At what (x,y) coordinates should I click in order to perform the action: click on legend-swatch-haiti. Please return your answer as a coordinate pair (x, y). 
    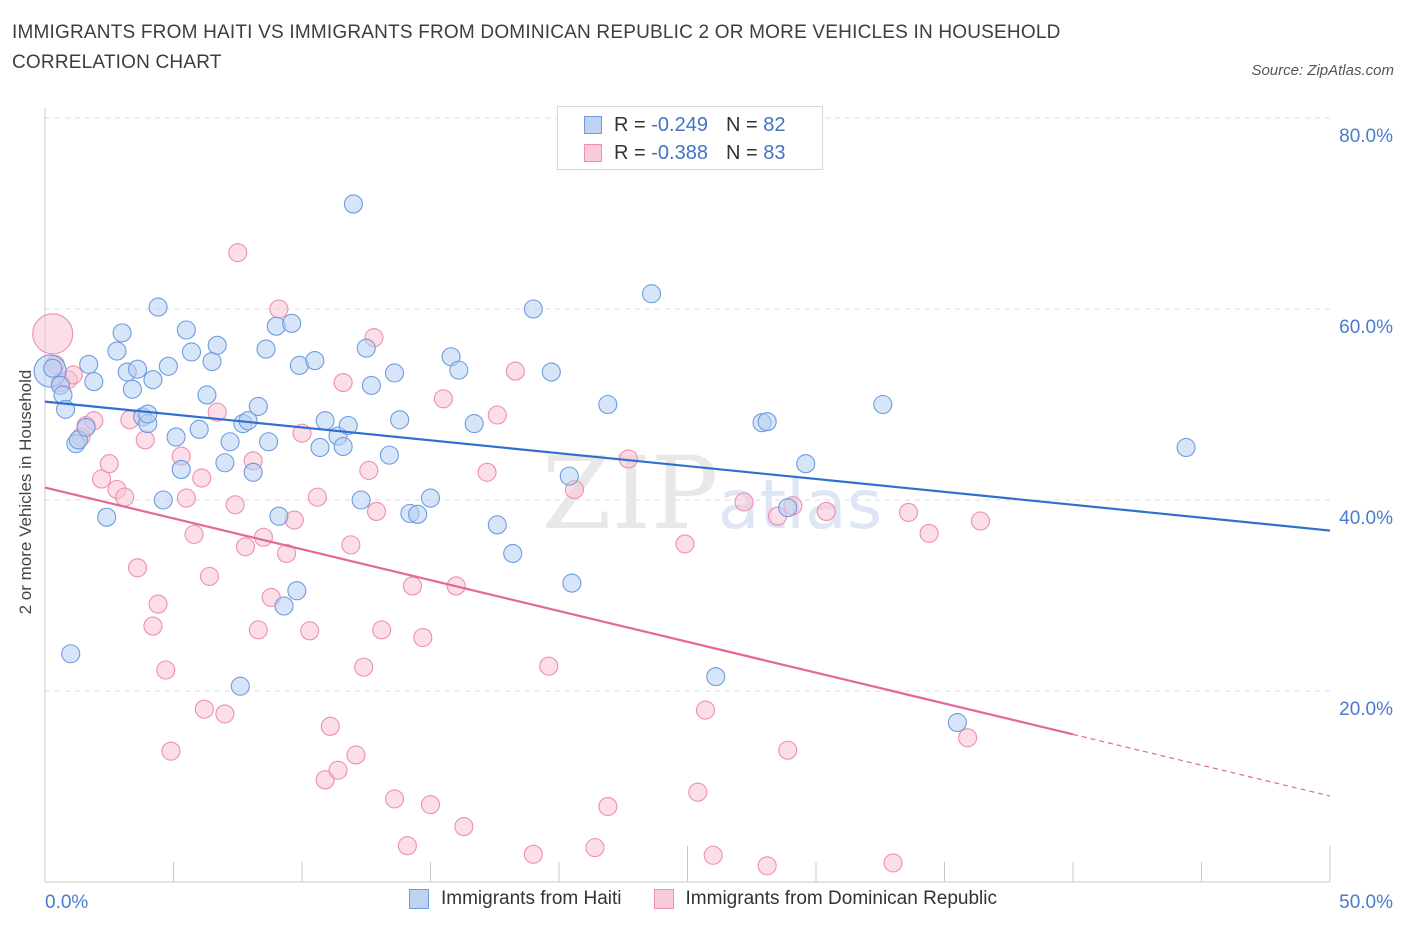
    Looking at the image, I should click on (418, 899).